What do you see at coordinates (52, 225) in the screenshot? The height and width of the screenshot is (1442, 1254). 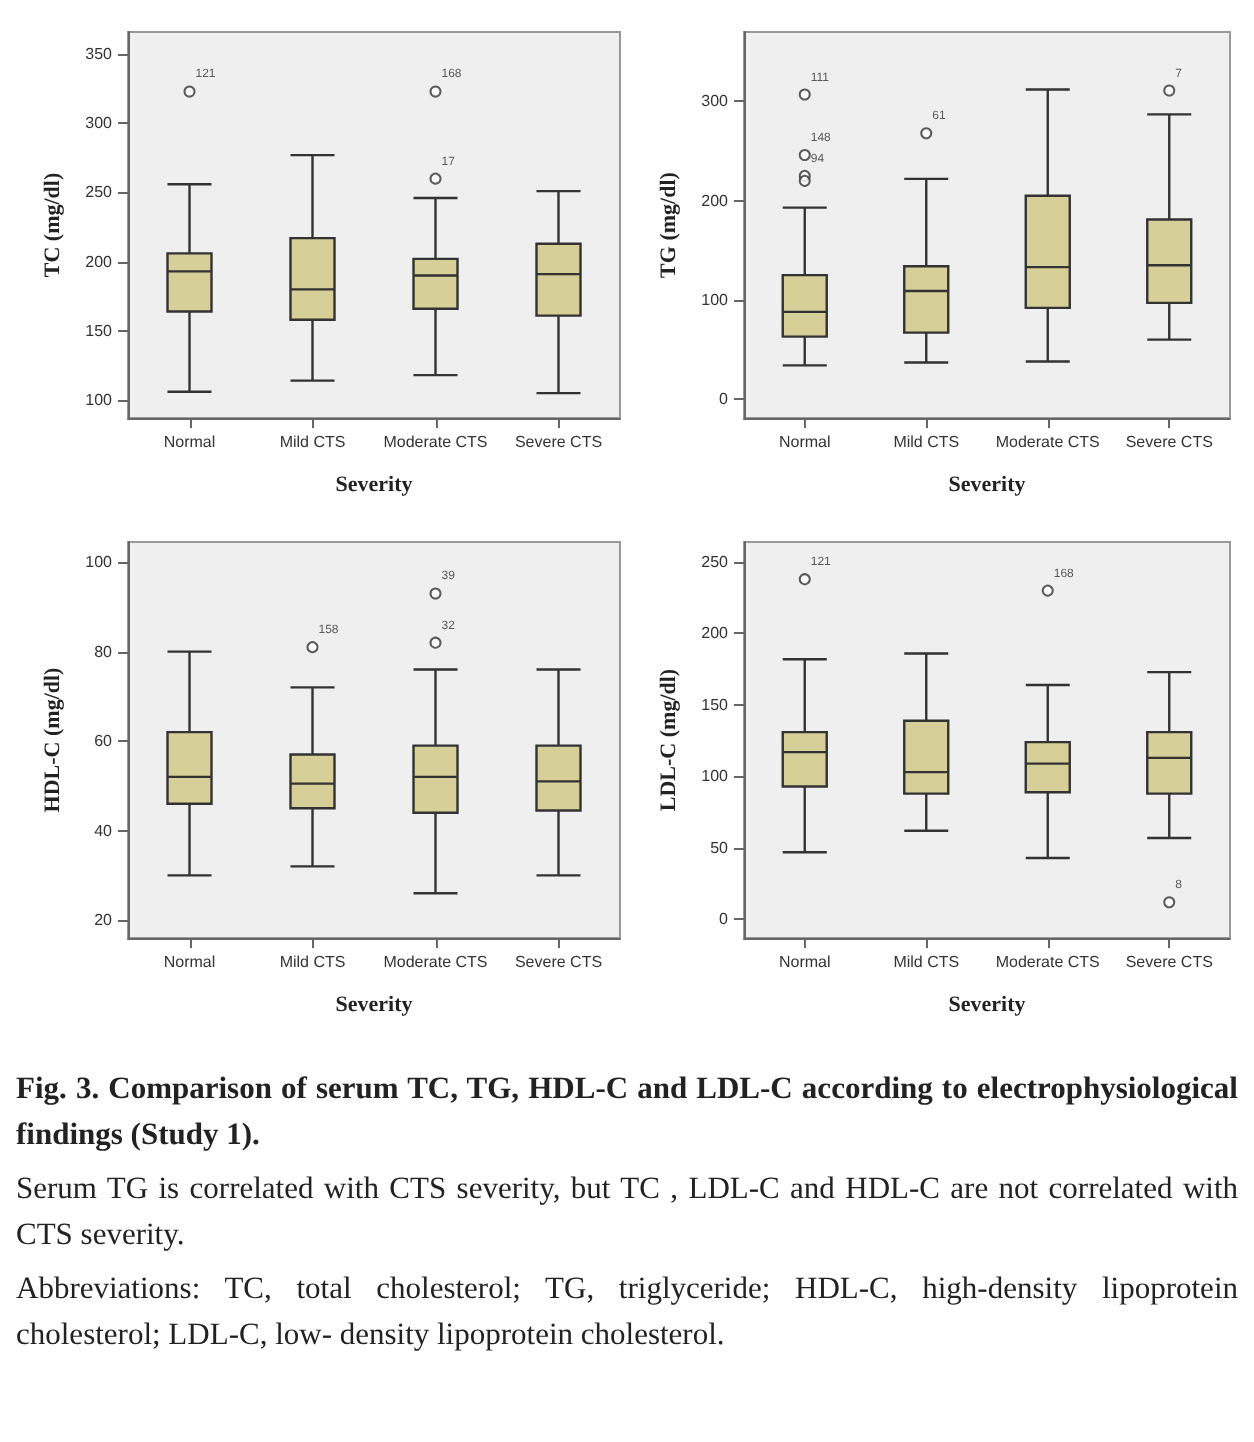 I see `y-axis-title: TC (mg/dl)` at bounding box center [52, 225].